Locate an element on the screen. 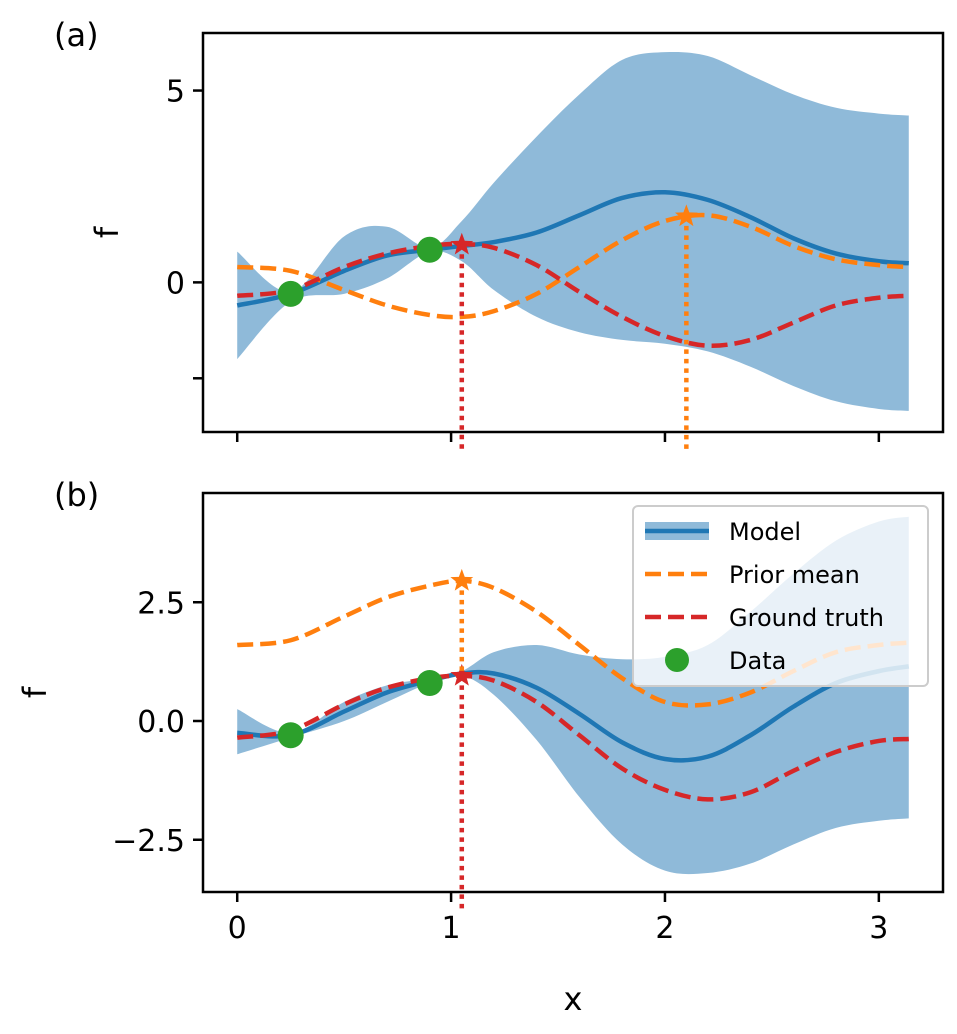 The width and height of the screenshot is (957, 1034). legend-swatch-data is located at coordinates (677, 660).